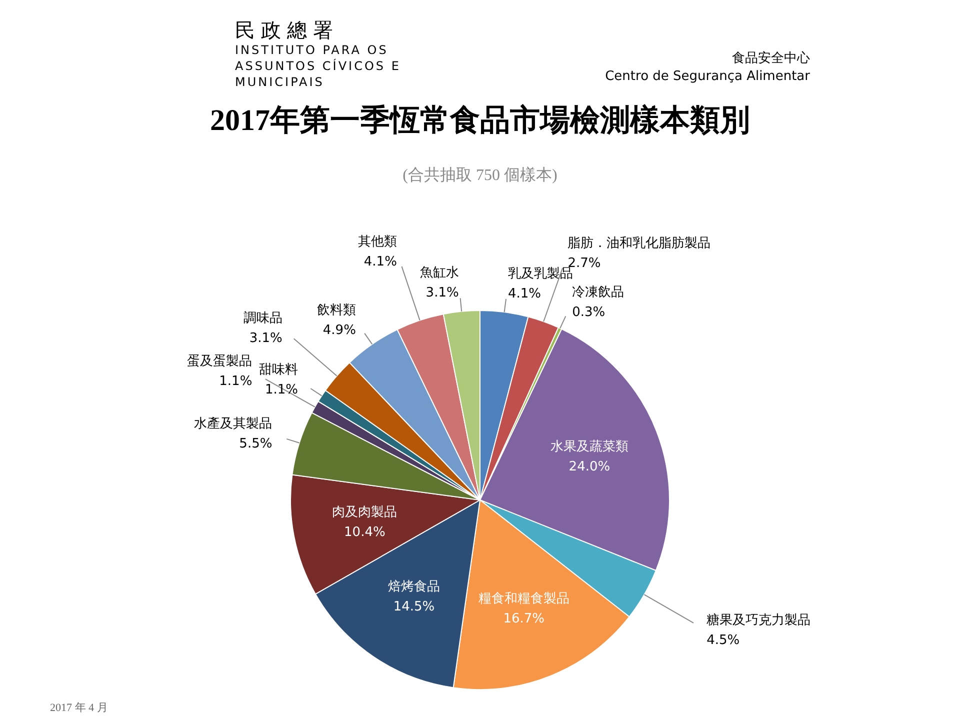 The height and width of the screenshot is (720, 960). Describe the element at coordinates (377, 242) in the screenshot. I see `slice-label: 其他類` at that location.